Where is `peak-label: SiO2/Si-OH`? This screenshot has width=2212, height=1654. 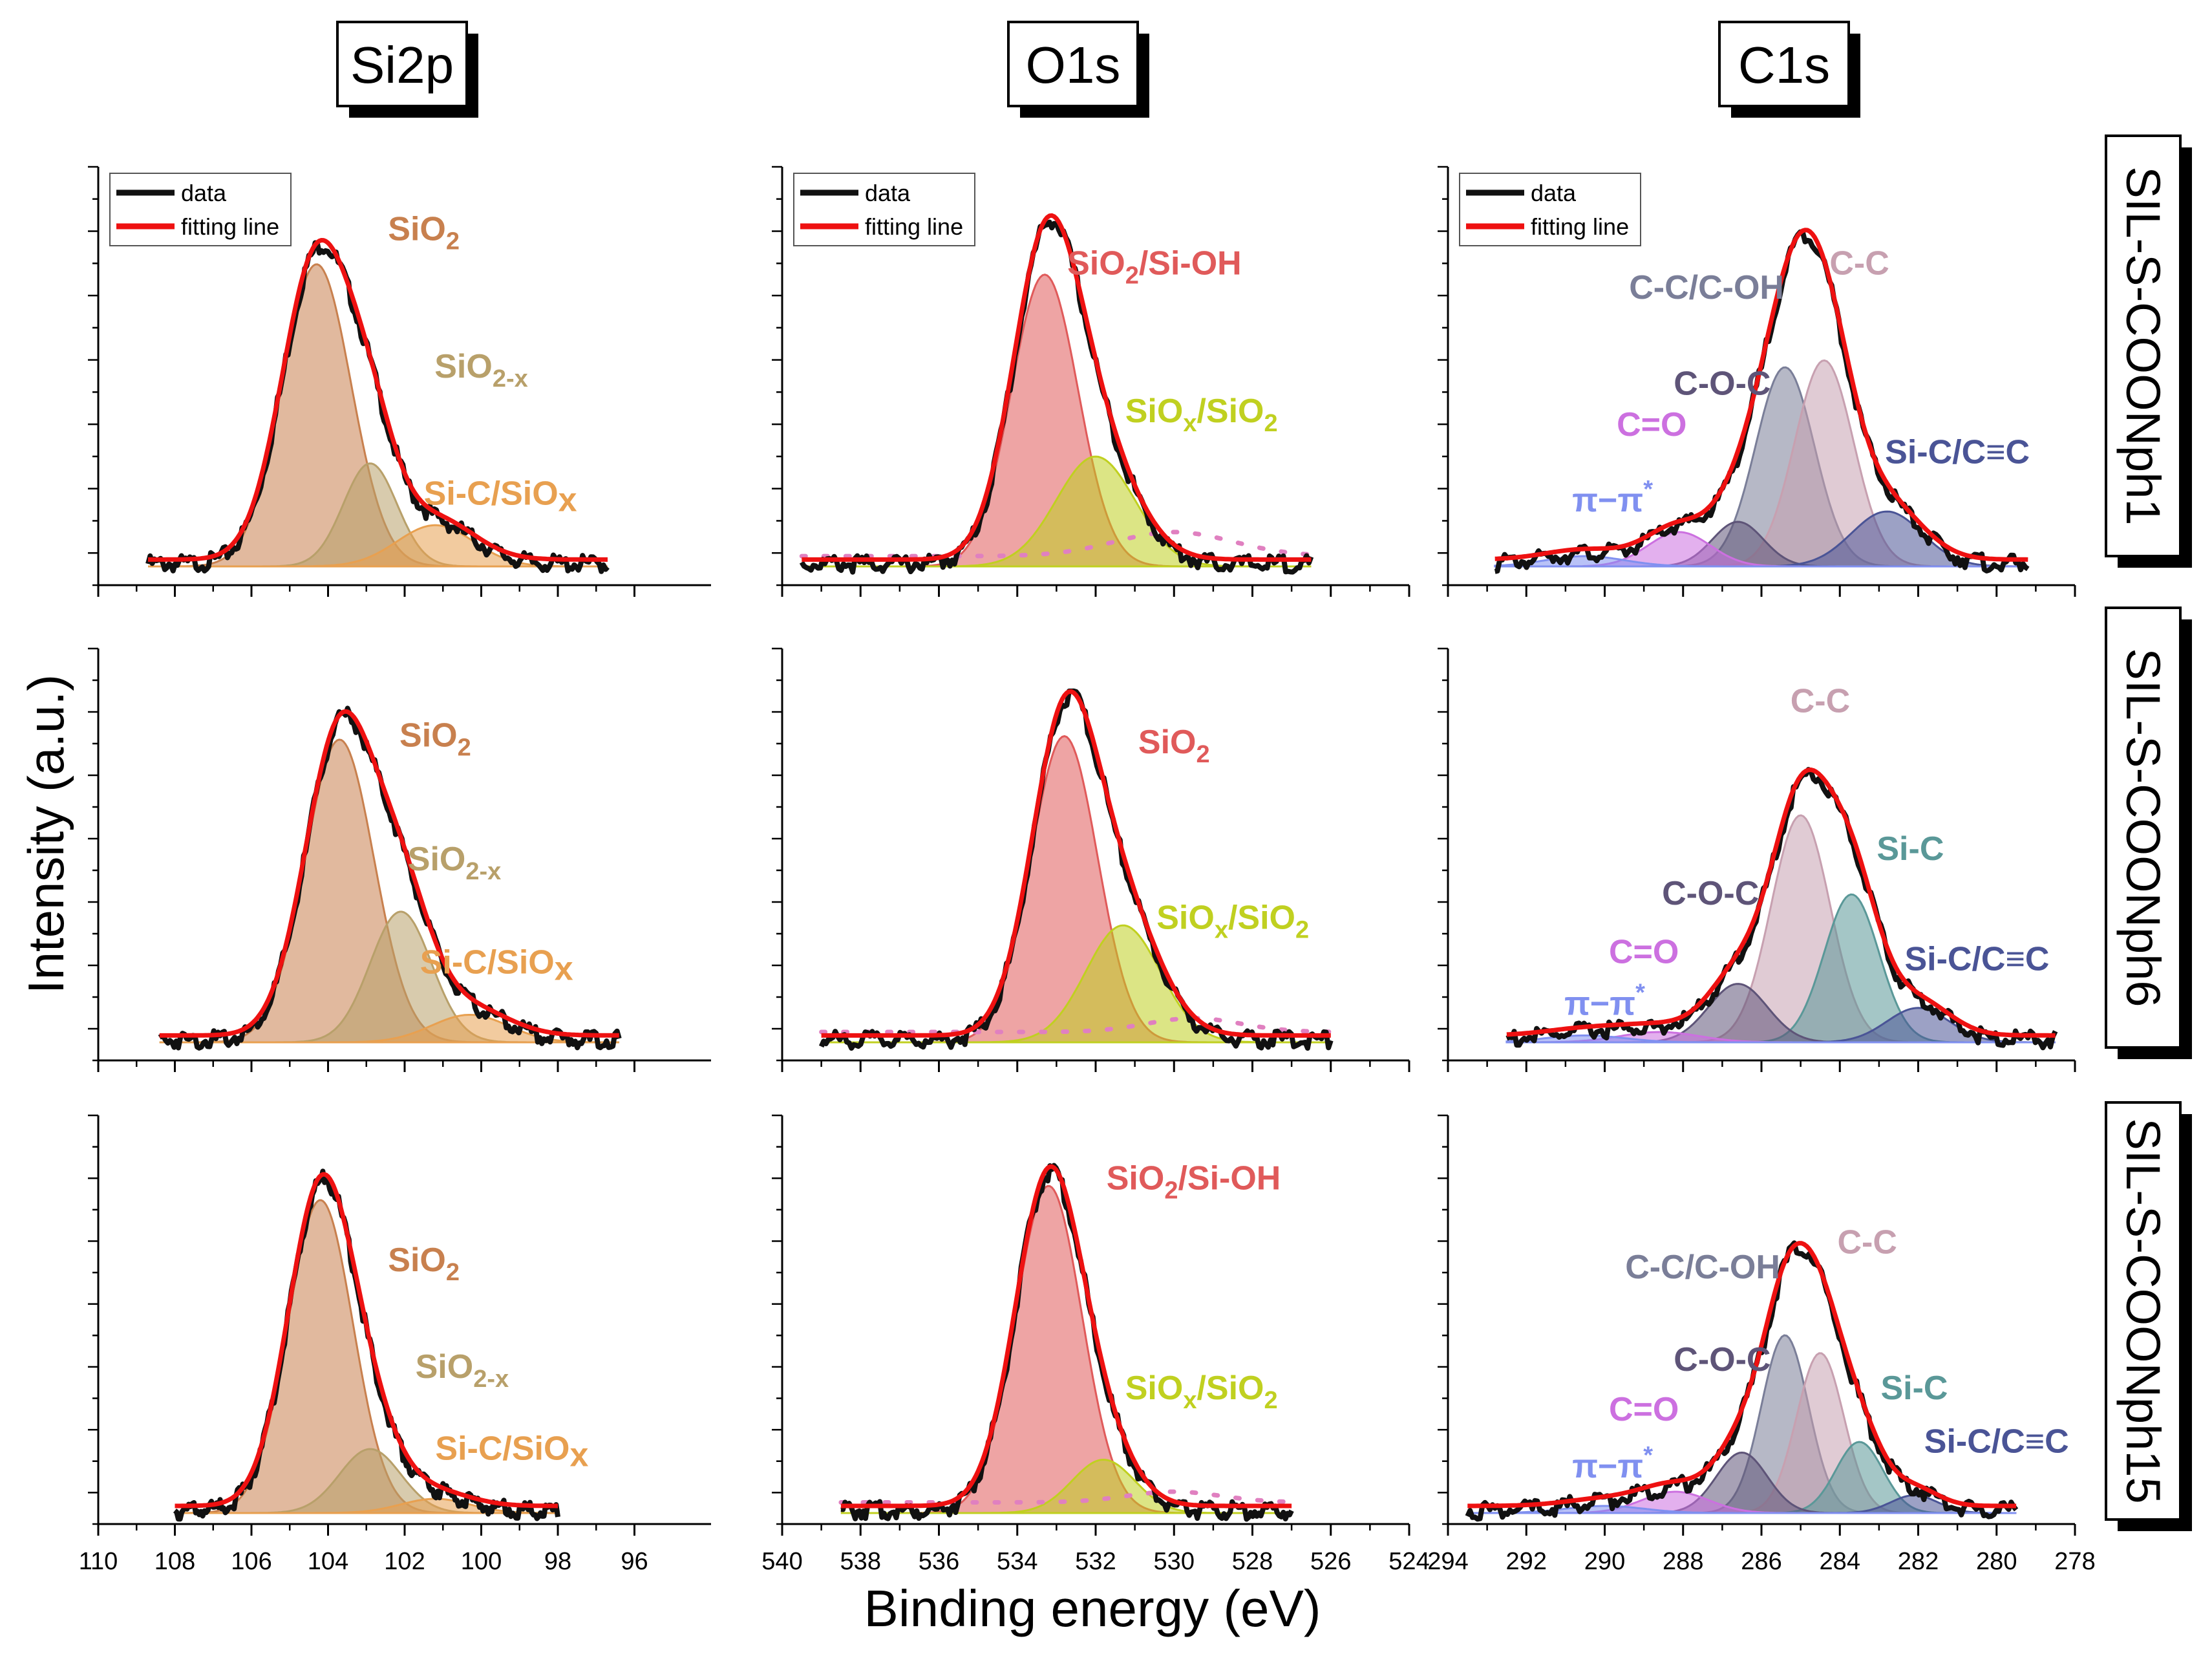 peak-label: SiO2/Si-OH is located at coordinates (1194, 1182).